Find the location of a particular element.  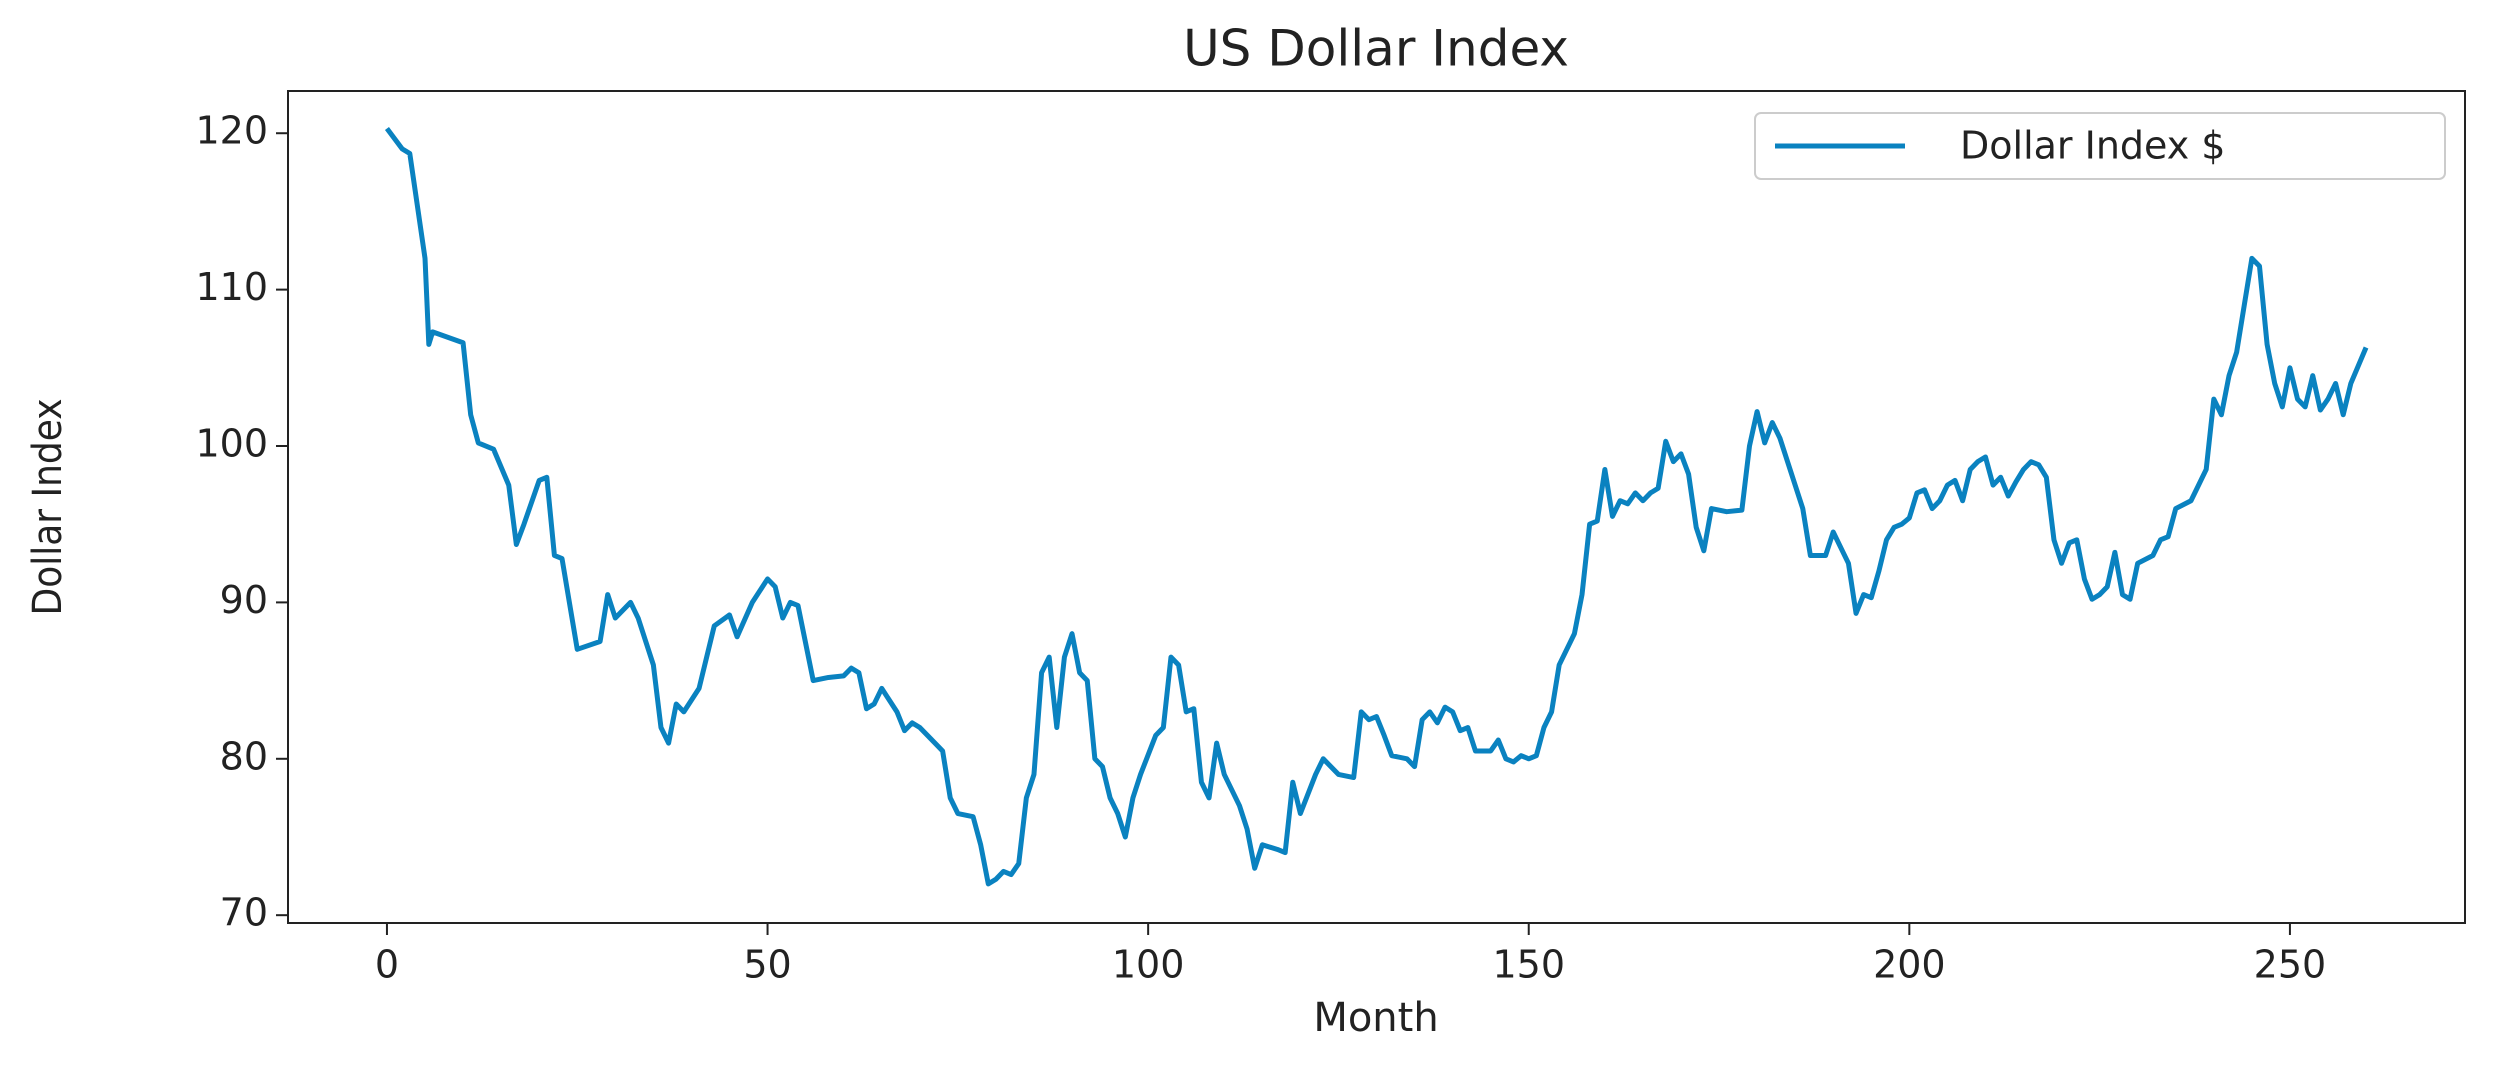

y-axis-label: Dollar Index is located at coordinates (48, 507).